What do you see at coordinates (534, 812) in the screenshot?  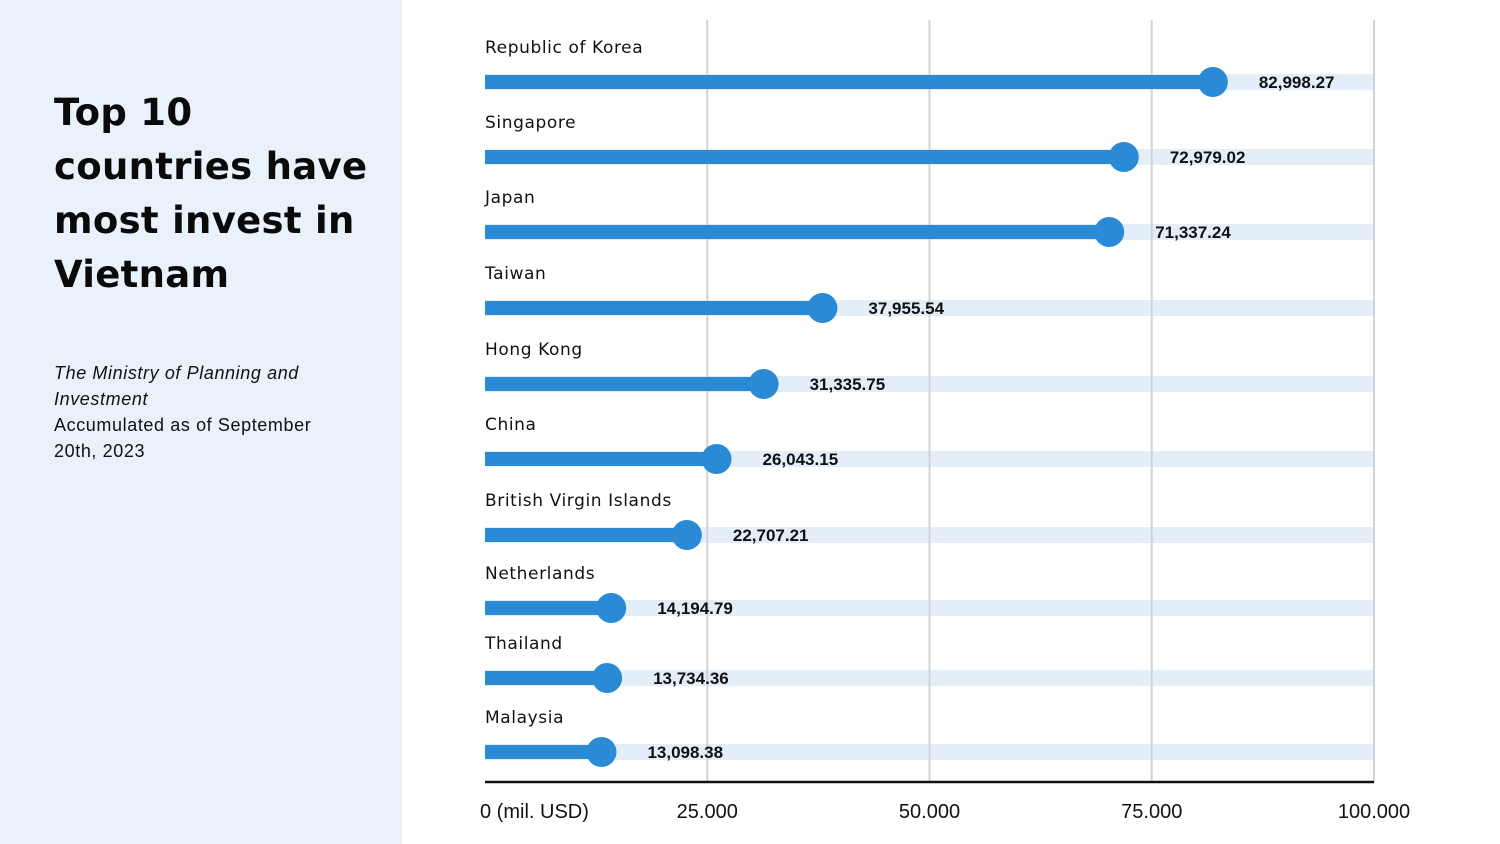 I see `x-tick-label: 0 (mil. USD)` at bounding box center [534, 812].